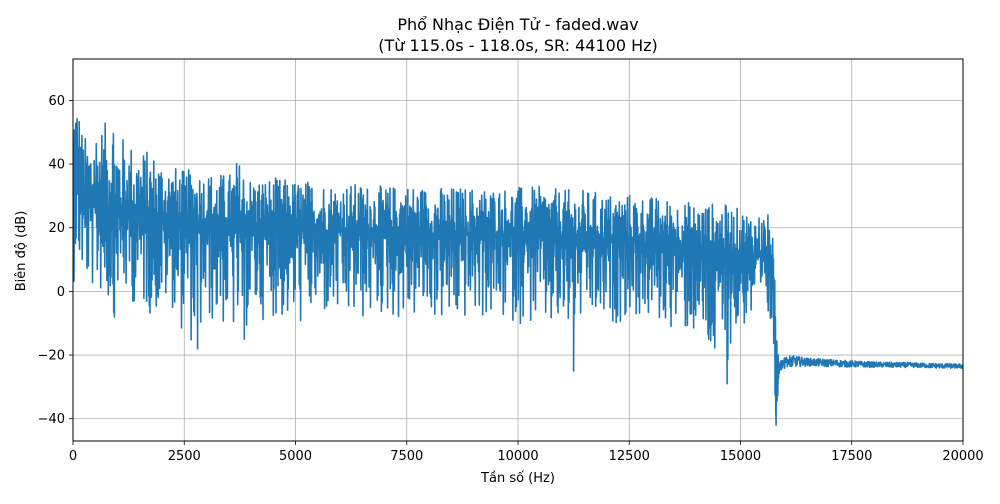 This screenshot has width=1000, height=504. Describe the element at coordinates (406, 456) in the screenshot. I see `x-tick-label: 7500` at that location.